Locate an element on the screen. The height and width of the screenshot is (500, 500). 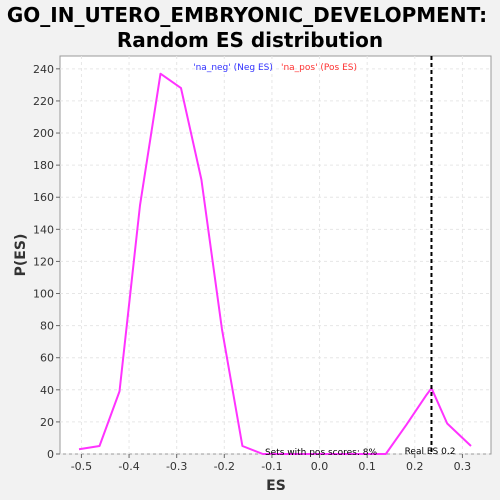
x-tick-label: 0.1 is located at coordinates (367, 466).